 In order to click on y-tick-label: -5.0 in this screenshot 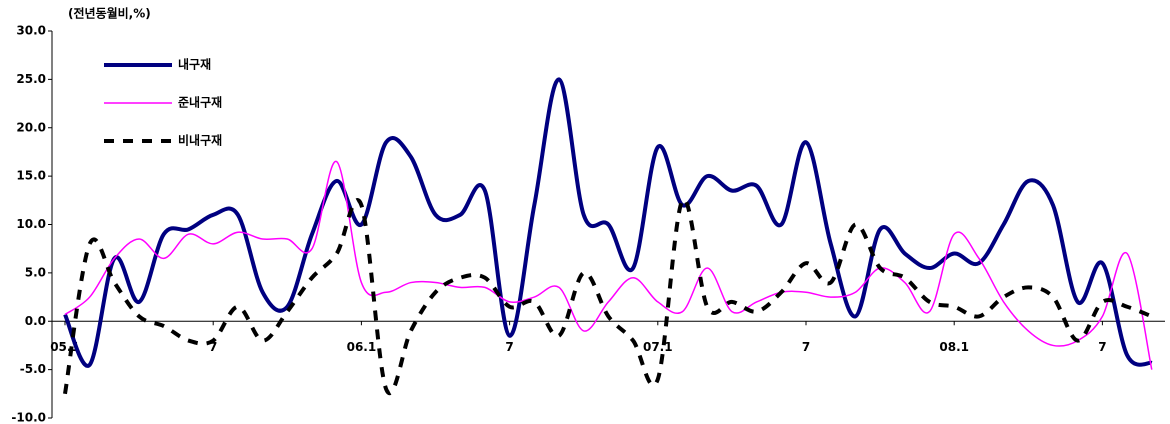, I will do `click(33, 369)`.